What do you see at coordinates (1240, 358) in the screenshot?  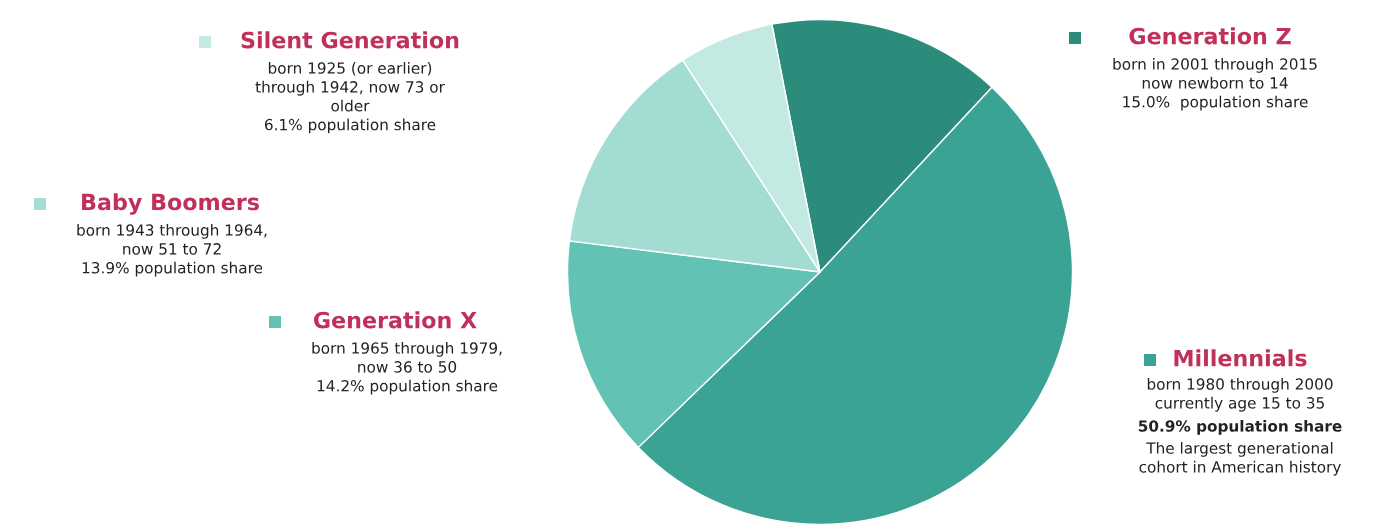 I see `legend-label: Millennials` at bounding box center [1240, 358].